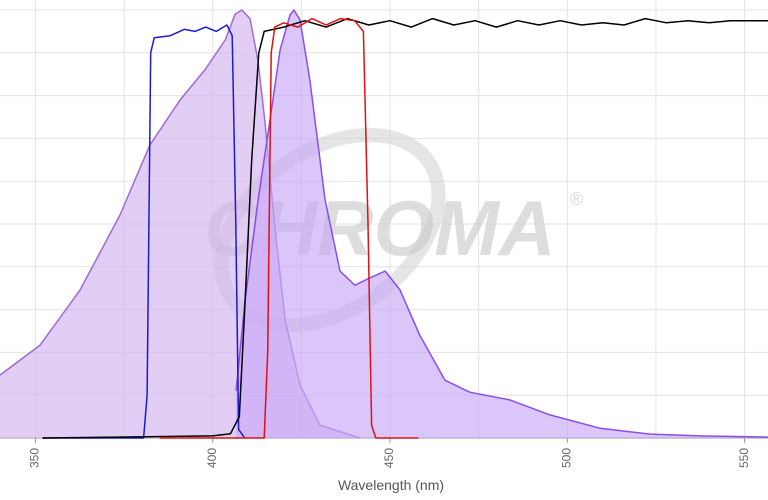  Describe the element at coordinates (391, 485) in the screenshot. I see `x-axis-title: Wavelength (nm)` at that location.